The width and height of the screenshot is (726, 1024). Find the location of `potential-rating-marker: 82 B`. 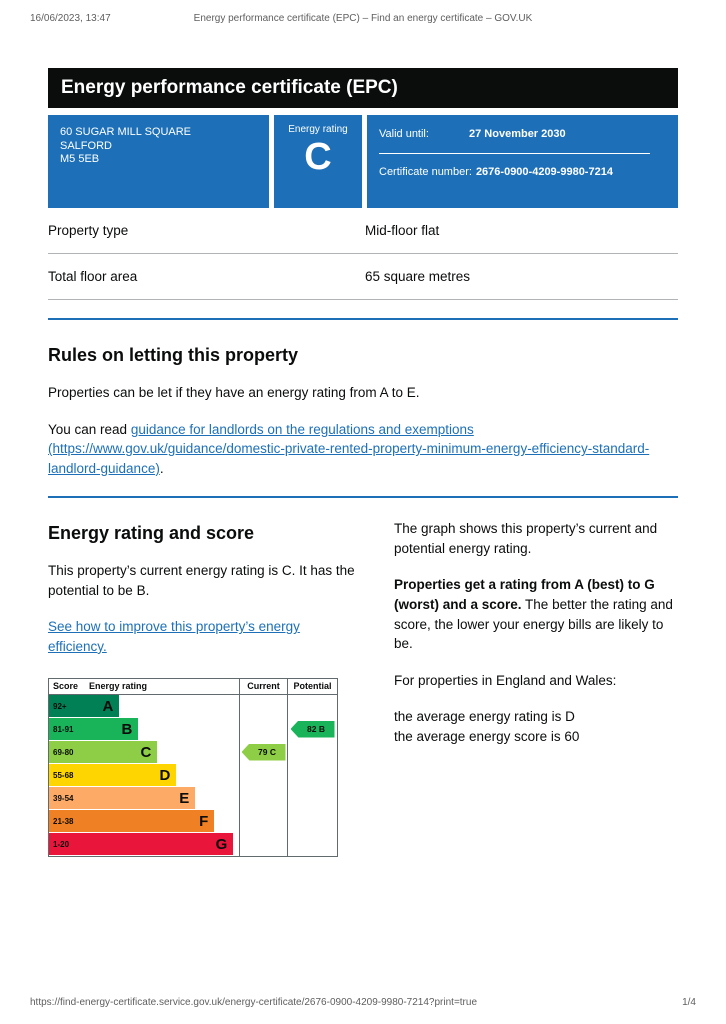

potential-rating-marker: 82 B is located at coordinates (312, 729).